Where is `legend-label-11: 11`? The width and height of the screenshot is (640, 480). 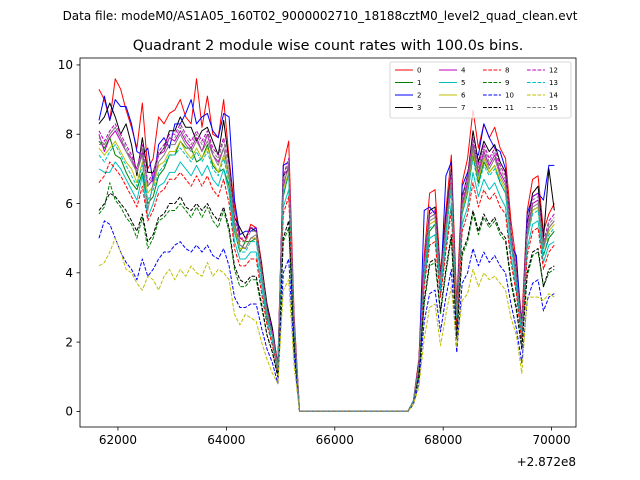
legend-label-11: 11 is located at coordinates (509, 108).